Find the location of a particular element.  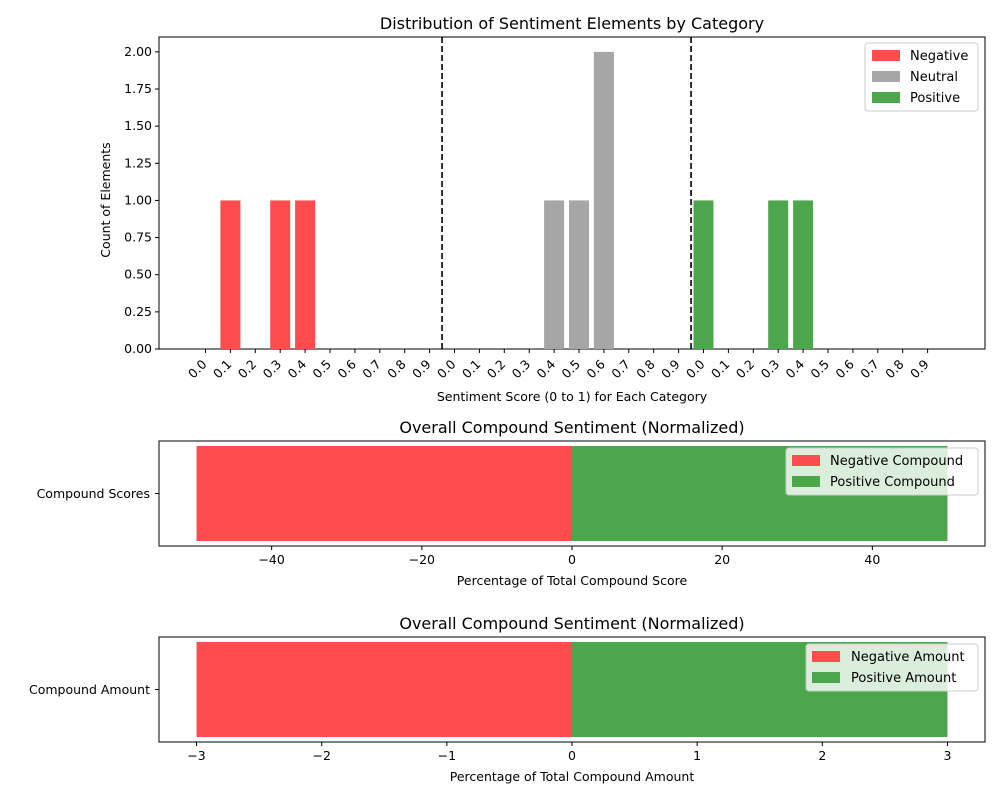

legend-swatch-positive is located at coordinates (886, 97).